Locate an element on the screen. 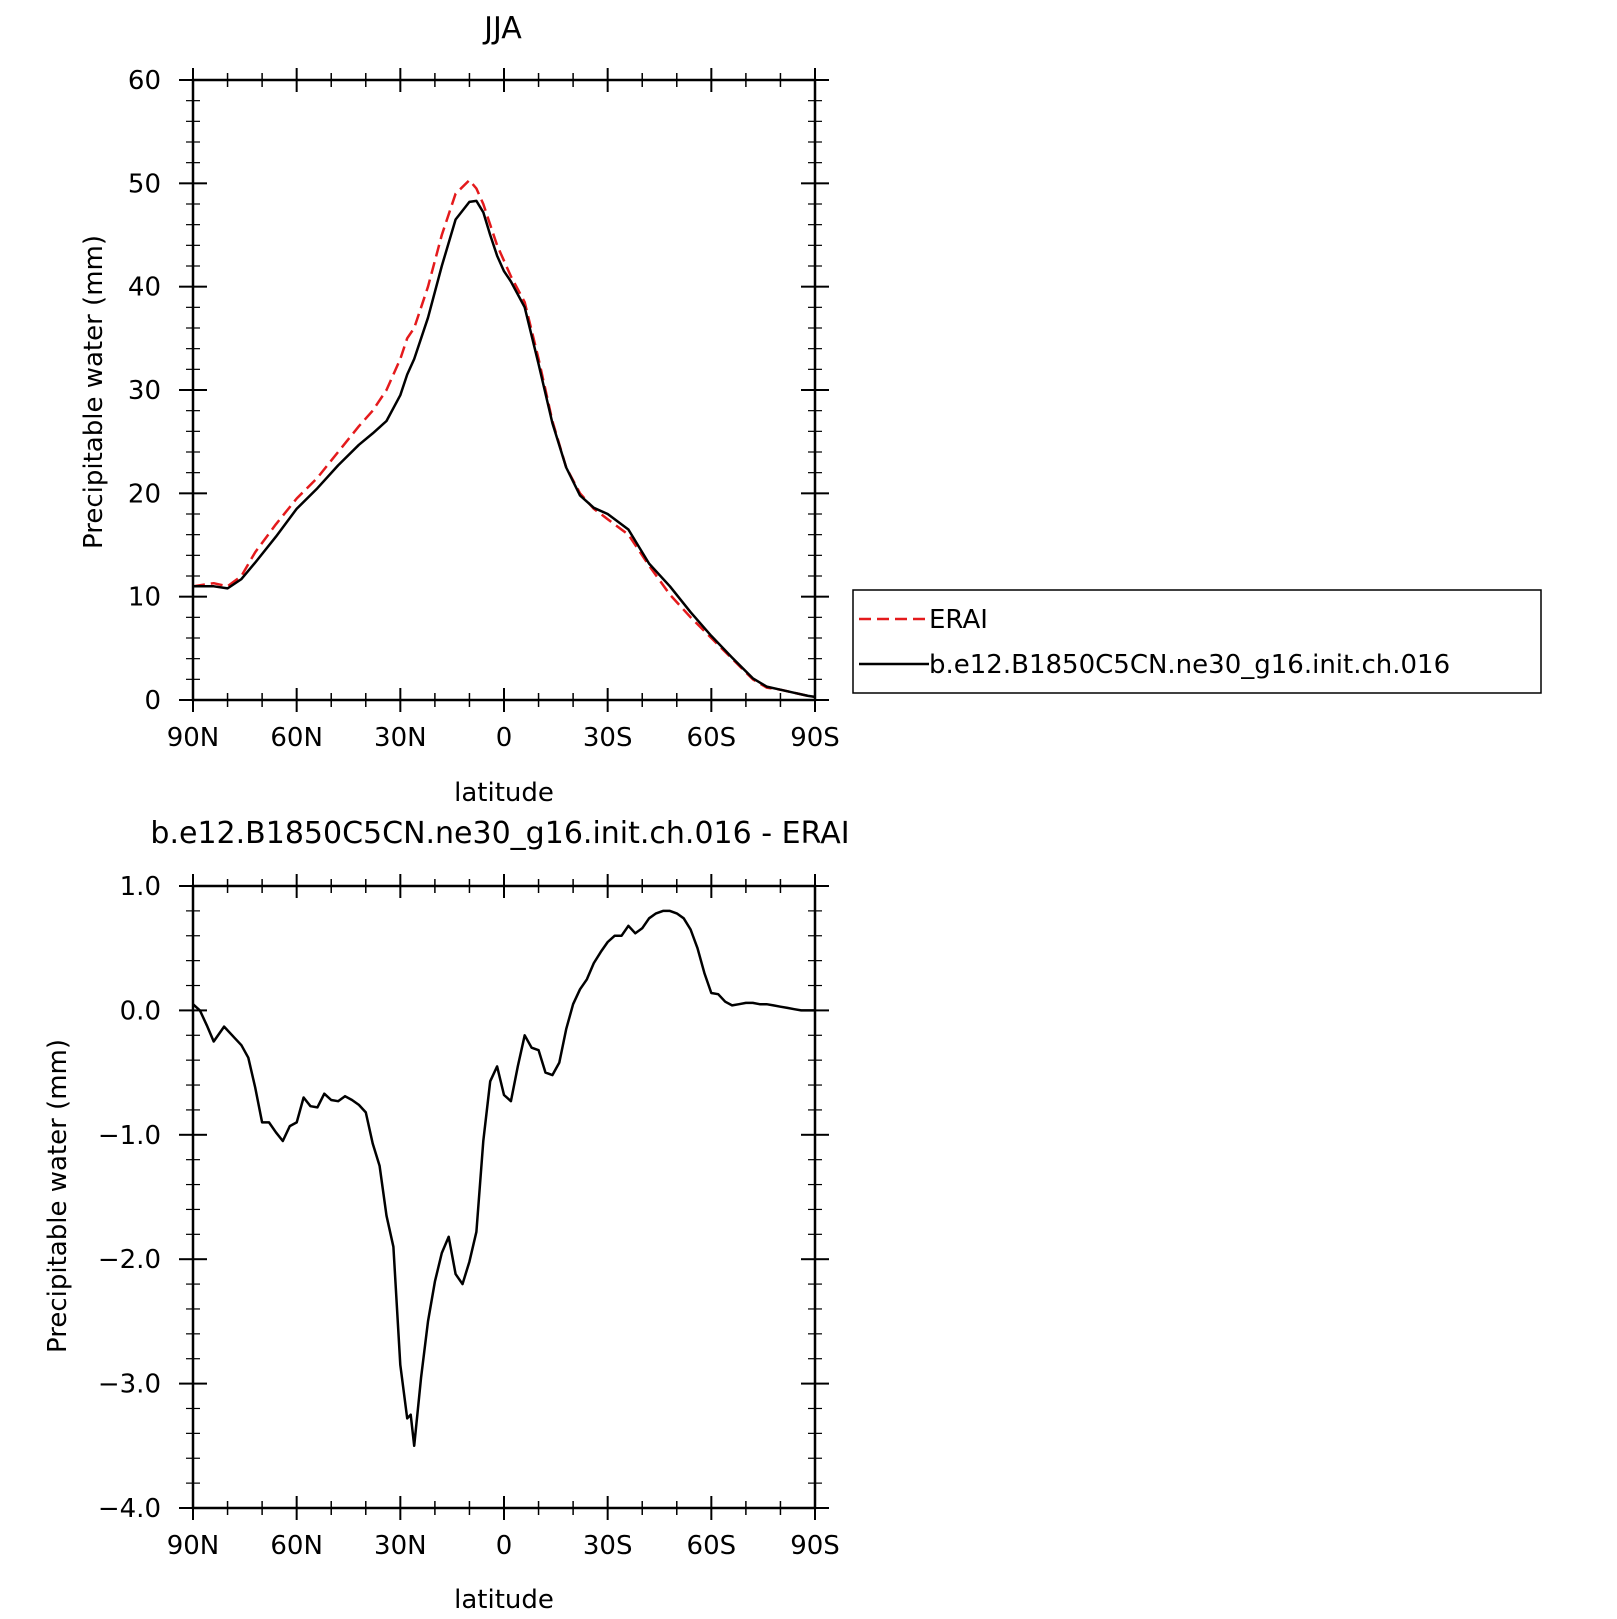  bottom-x-tick-labels: 90N 60N 30N 0 30S 60S 90S is located at coordinates (503, 1546).